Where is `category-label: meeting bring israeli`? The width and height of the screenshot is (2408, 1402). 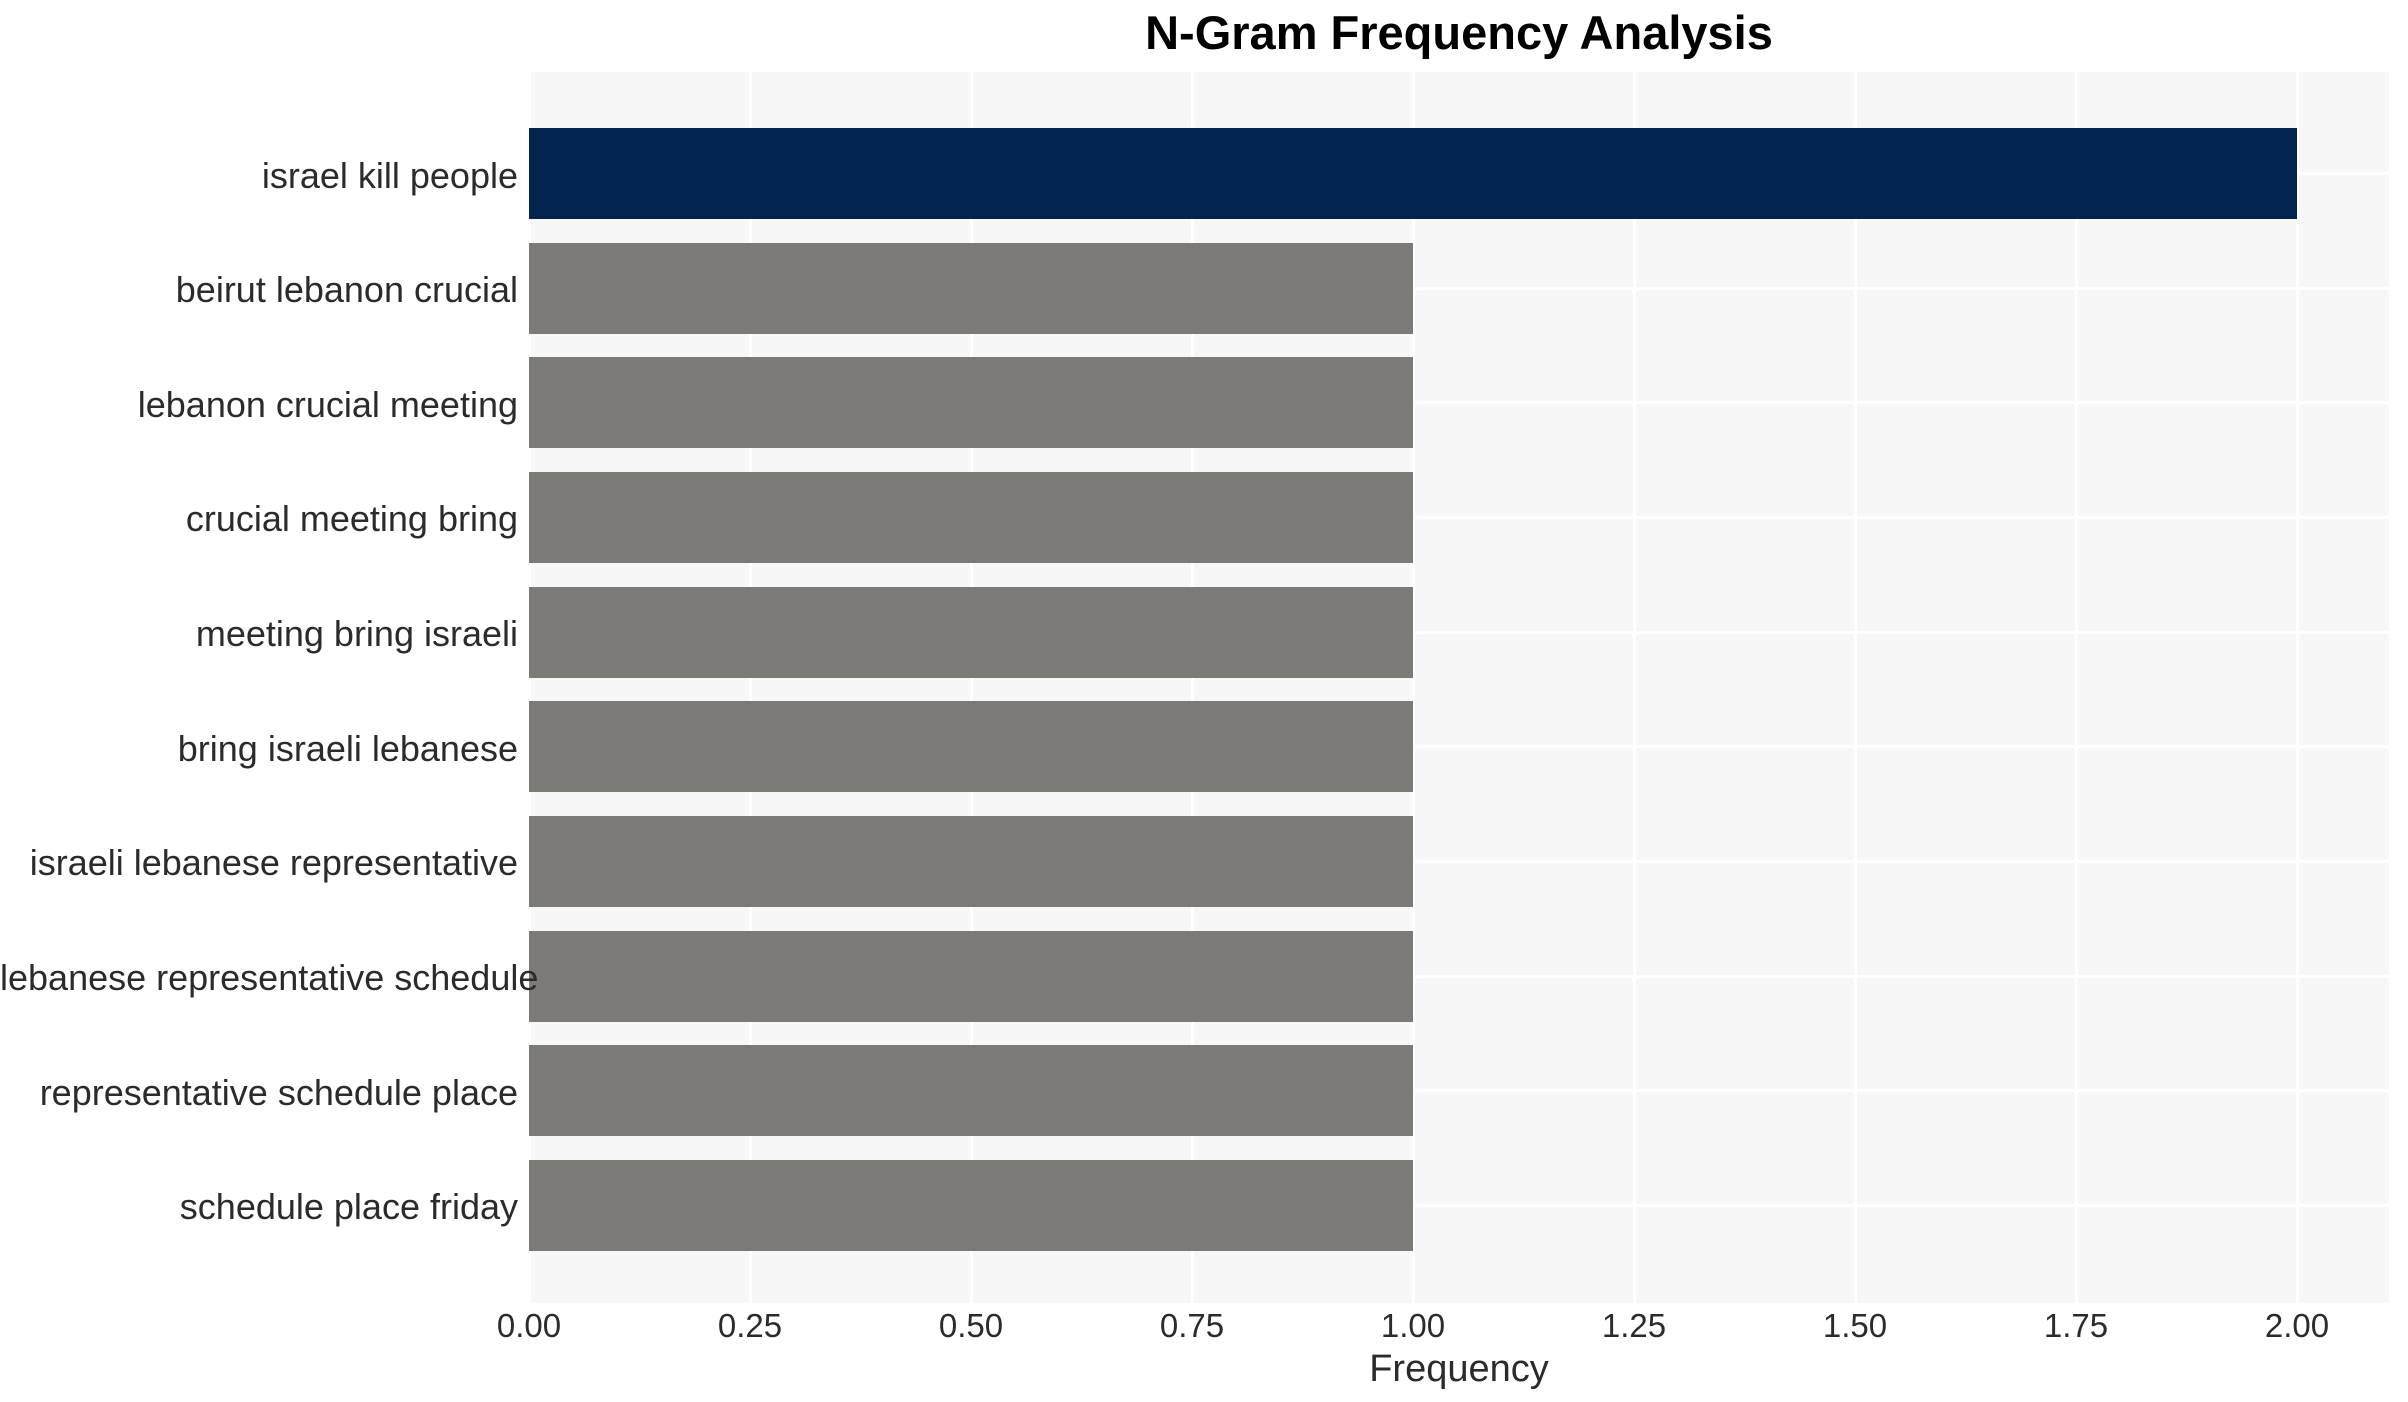
category-label: meeting bring israeli is located at coordinates (356, 634).